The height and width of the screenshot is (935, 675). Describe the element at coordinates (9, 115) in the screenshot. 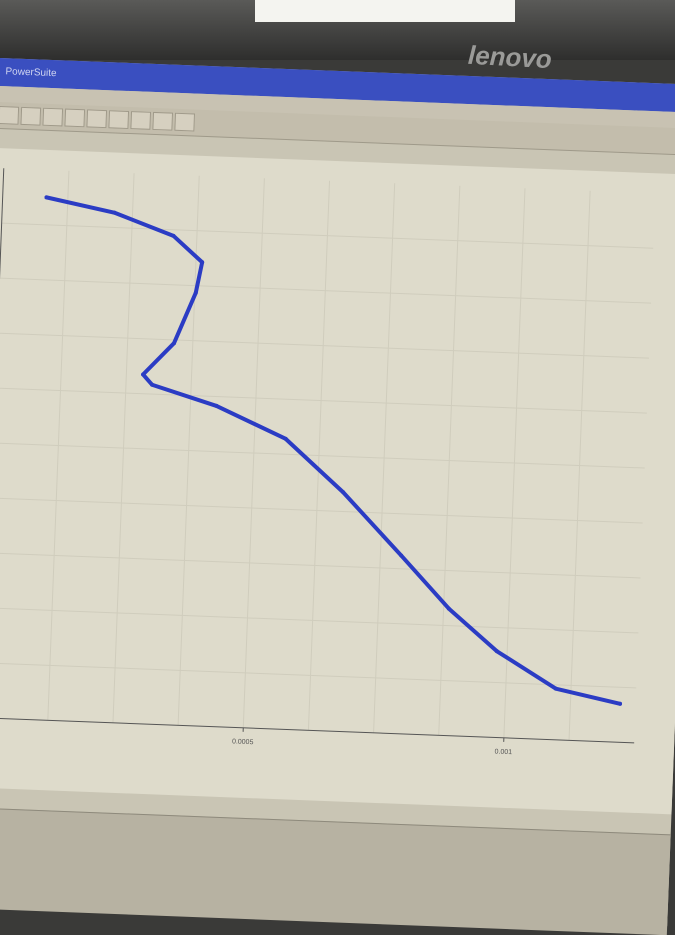

I see `open-icon` at that location.